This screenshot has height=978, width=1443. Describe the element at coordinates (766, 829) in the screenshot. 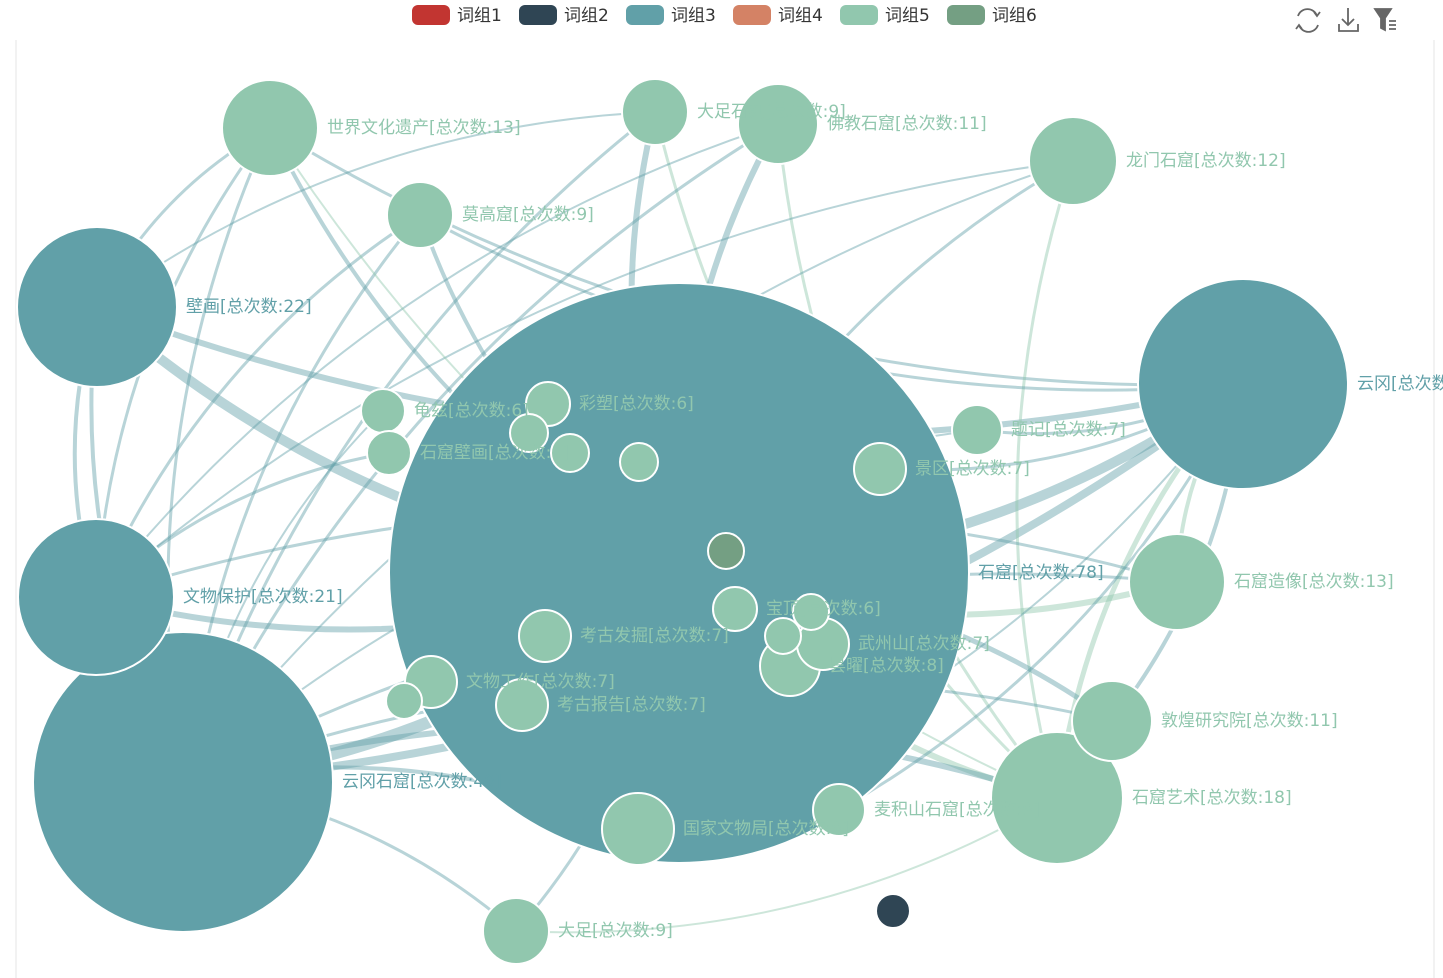

I see `node-label: 国家文物局[总次数:9]` at that location.